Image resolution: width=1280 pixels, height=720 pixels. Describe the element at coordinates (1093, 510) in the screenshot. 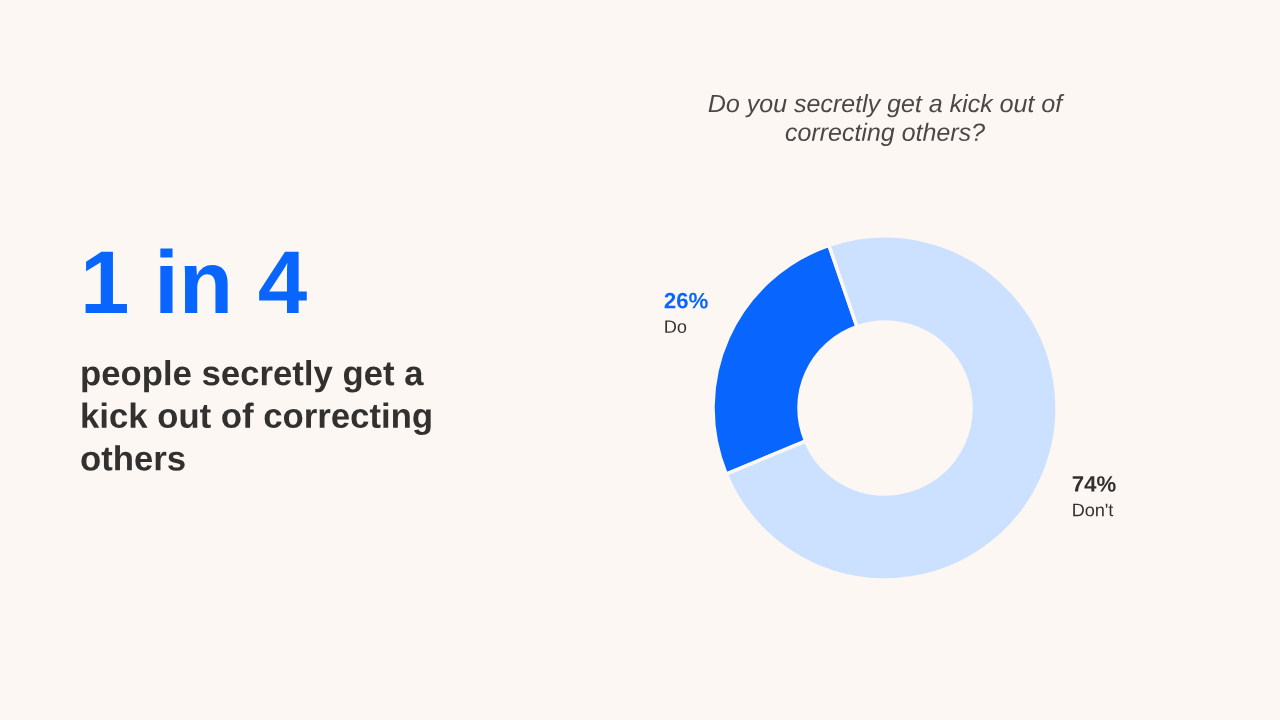

I see `slice-label: Don't` at that location.